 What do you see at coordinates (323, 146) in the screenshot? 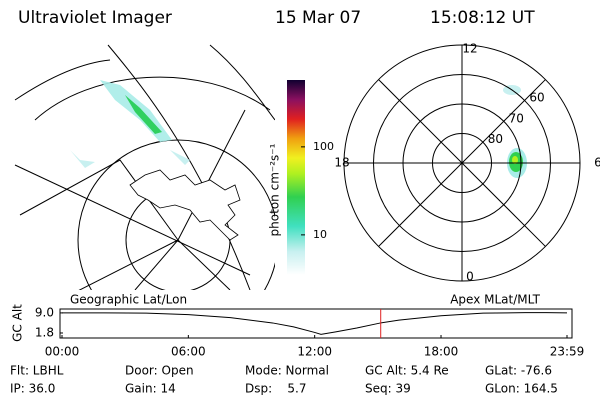
I see `colorbar-tick-label: 100` at bounding box center [323, 146].